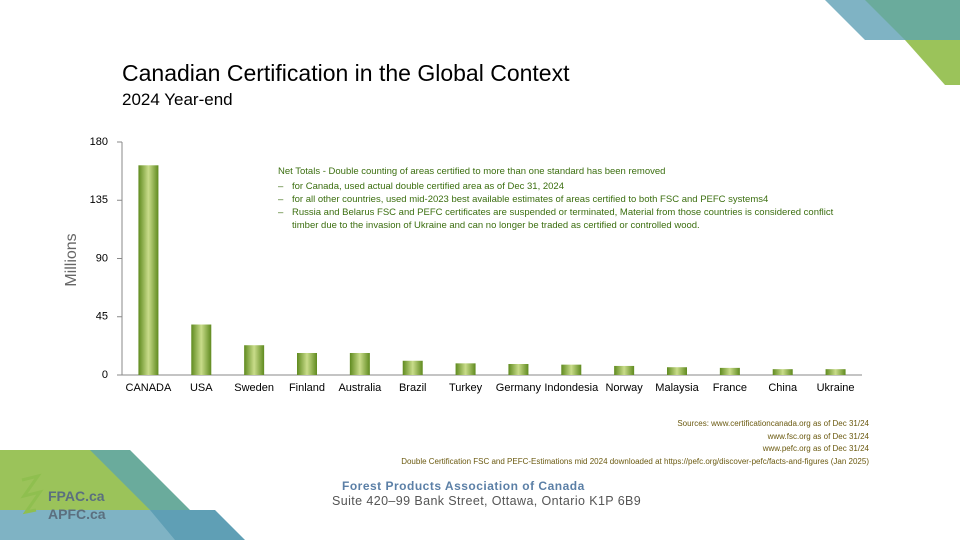 Image resolution: width=960 pixels, height=540 pixels. What do you see at coordinates (818, 436) in the screenshot?
I see `source-line: www.fsc.org as of Dec 31/24` at bounding box center [818, 436].